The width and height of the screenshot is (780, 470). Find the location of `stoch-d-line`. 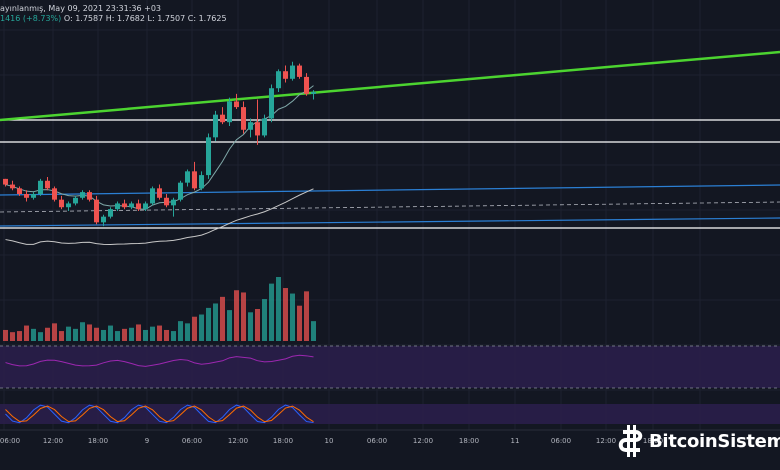

stoch-d-line is located at coordinates (159, 414).